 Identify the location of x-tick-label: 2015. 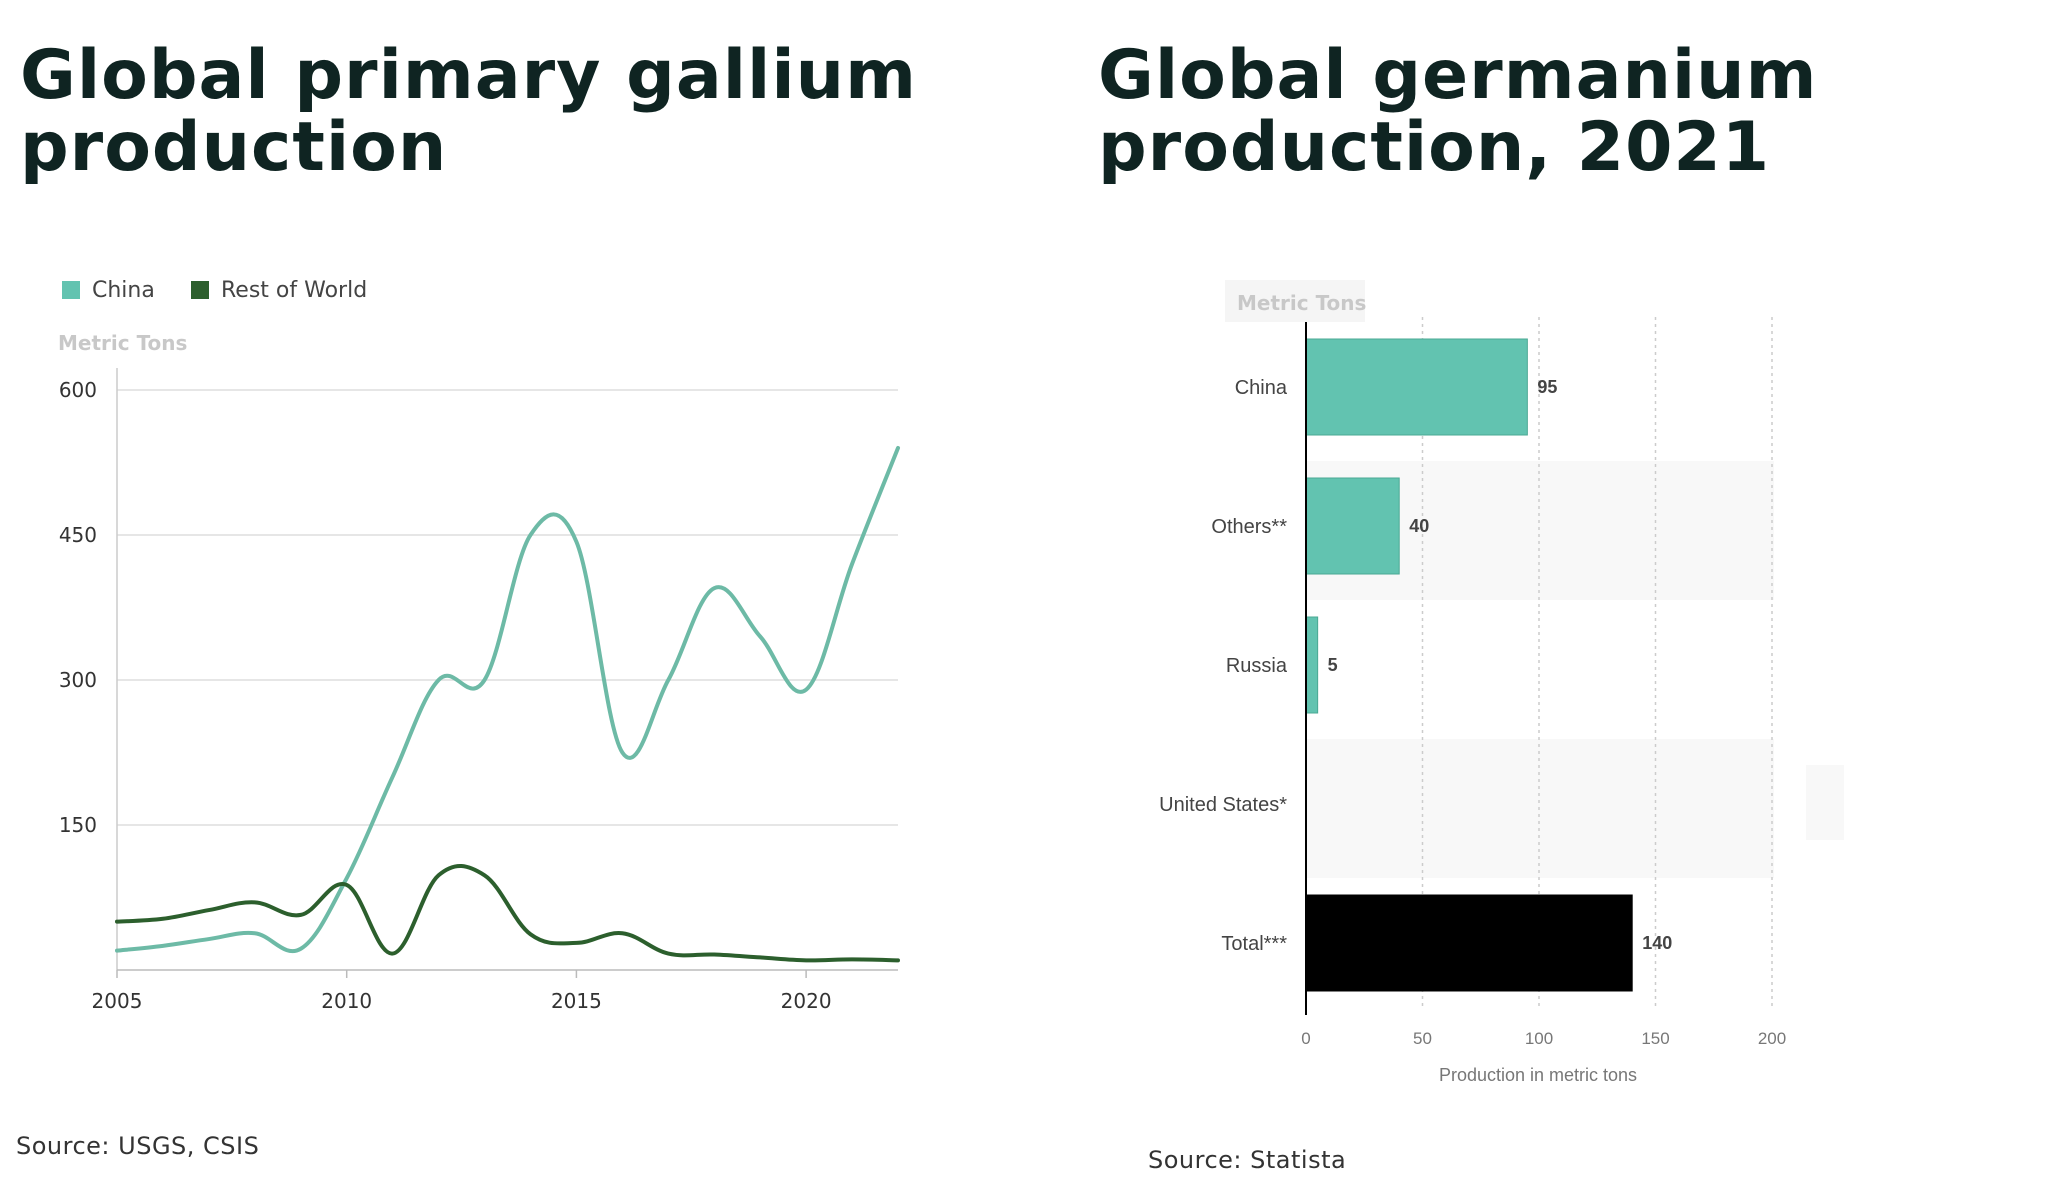
(576, 1001).